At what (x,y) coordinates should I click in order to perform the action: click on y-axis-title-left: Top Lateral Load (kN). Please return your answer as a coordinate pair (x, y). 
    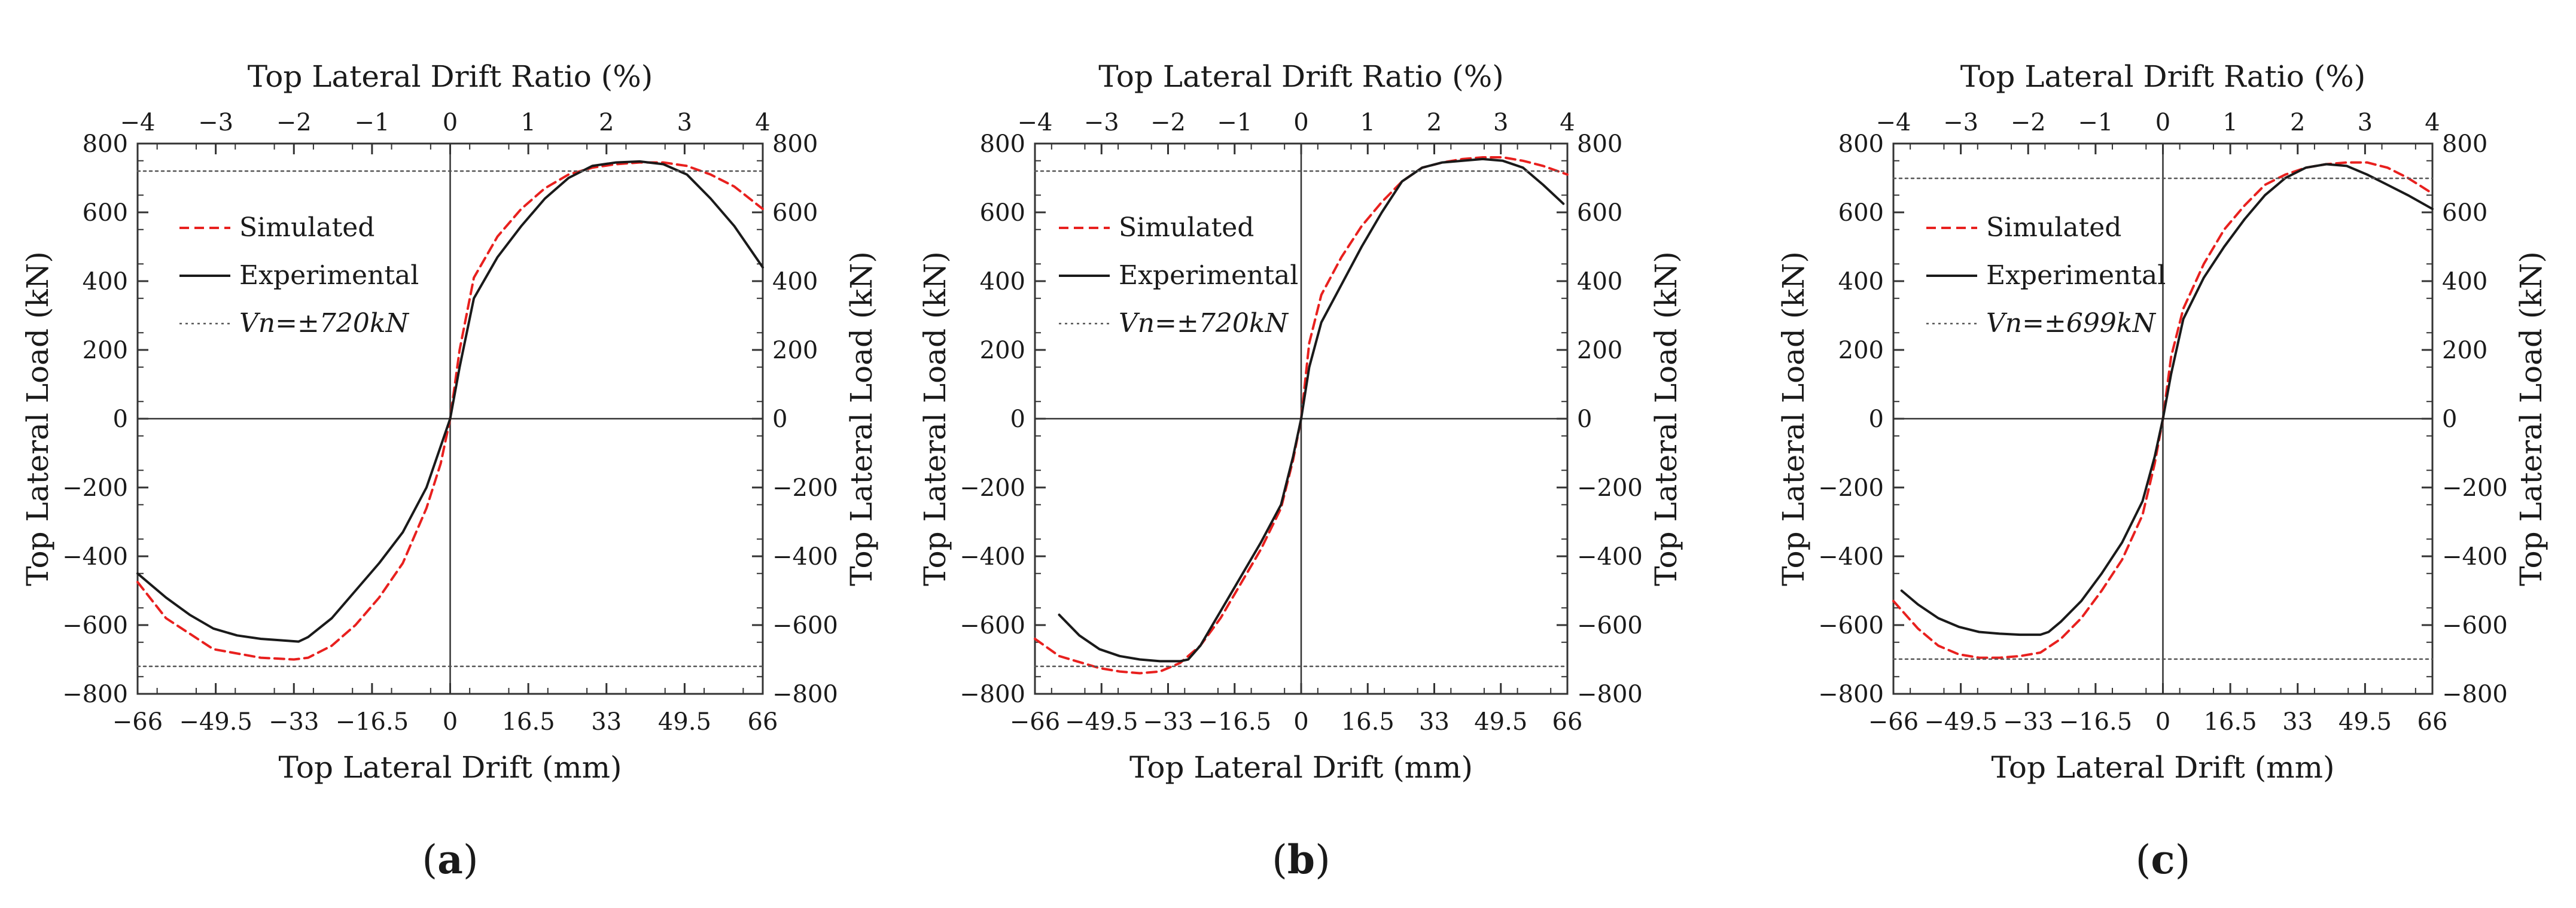
    Looking at the image, I should click on (1793, 418).